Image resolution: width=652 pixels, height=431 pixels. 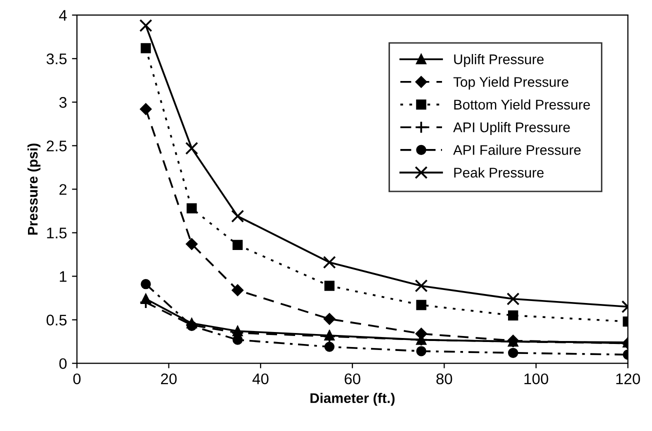 I want to click on legend-label: Peak Pressure, so click(x=499, y=172).